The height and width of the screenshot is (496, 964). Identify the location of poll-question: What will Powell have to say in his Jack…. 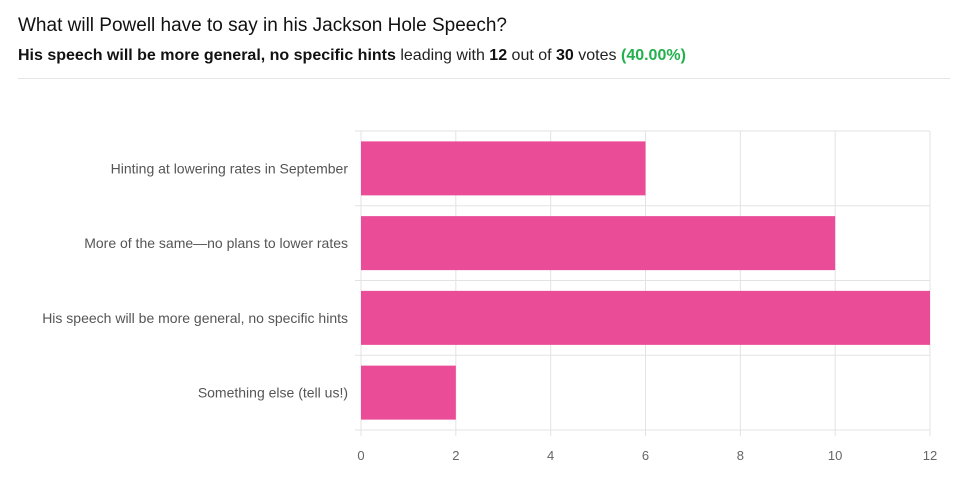
(262, 25).